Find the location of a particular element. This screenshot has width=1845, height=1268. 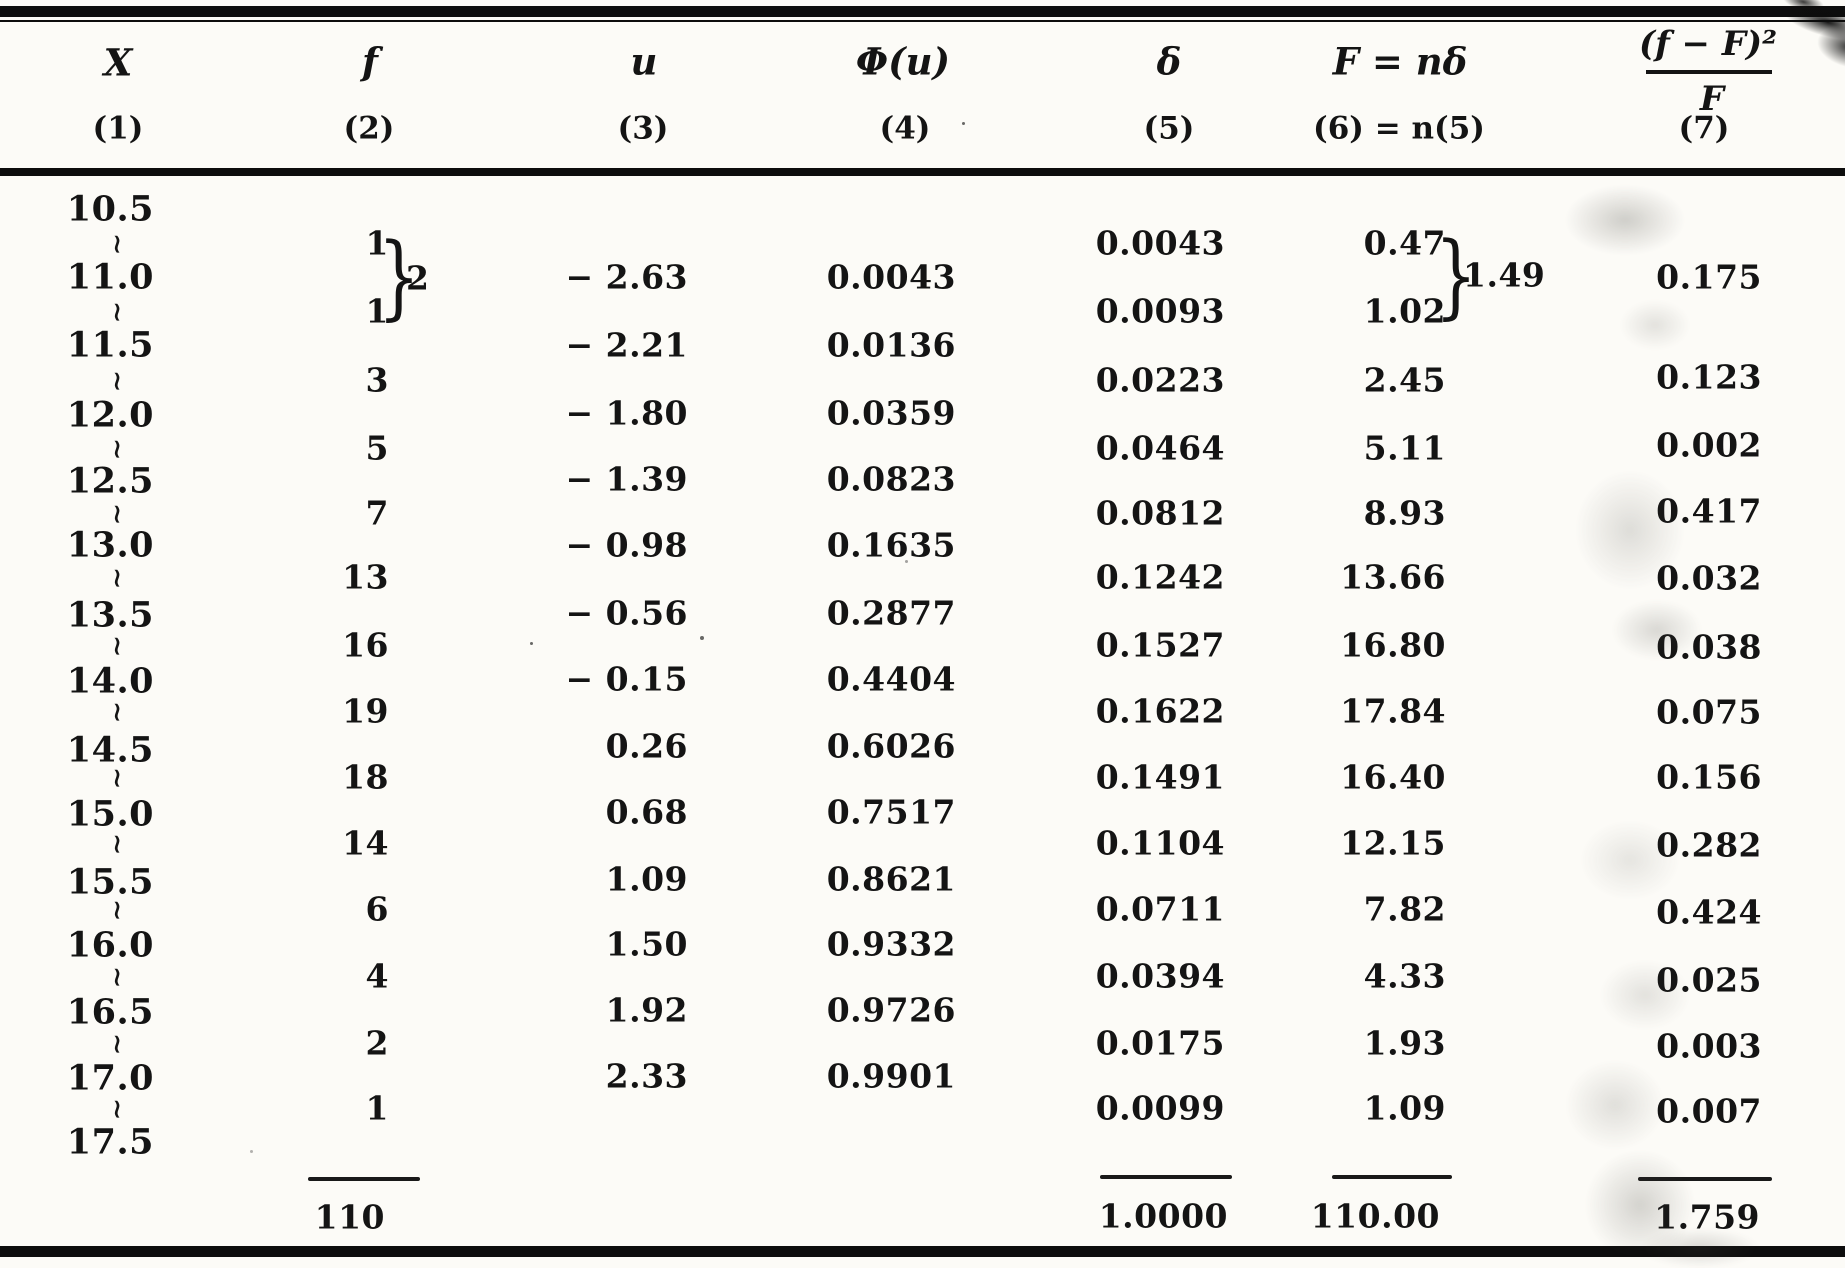

expected-f-value: 2.45 is located at coordinates (1404, 380).